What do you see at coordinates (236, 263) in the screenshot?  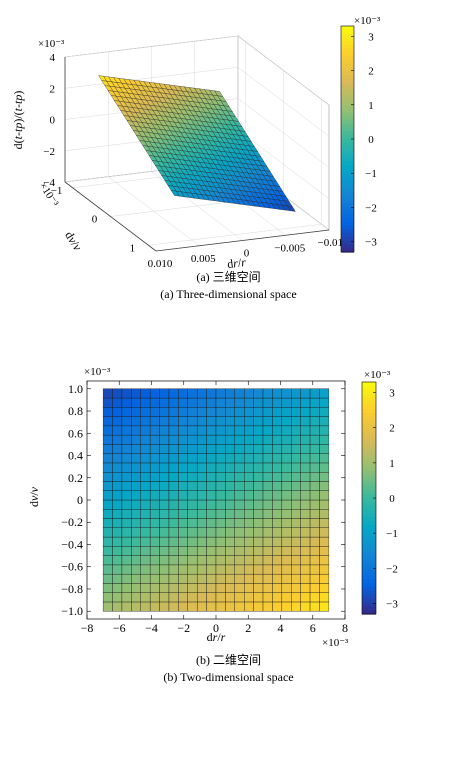 I see `x-axis-label: dr/r` at bounding box center [236, 263].